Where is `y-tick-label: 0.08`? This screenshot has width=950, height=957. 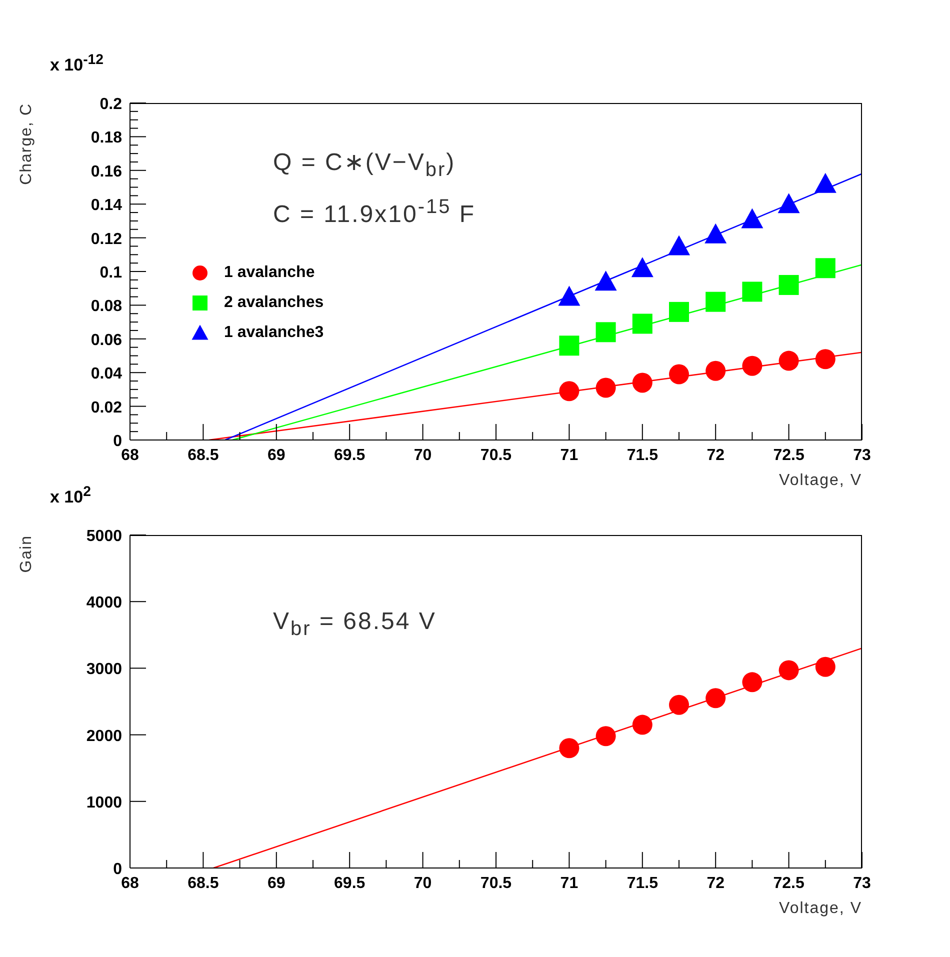
y-tick-label: 0.08 is located at coordinates (106, 307).